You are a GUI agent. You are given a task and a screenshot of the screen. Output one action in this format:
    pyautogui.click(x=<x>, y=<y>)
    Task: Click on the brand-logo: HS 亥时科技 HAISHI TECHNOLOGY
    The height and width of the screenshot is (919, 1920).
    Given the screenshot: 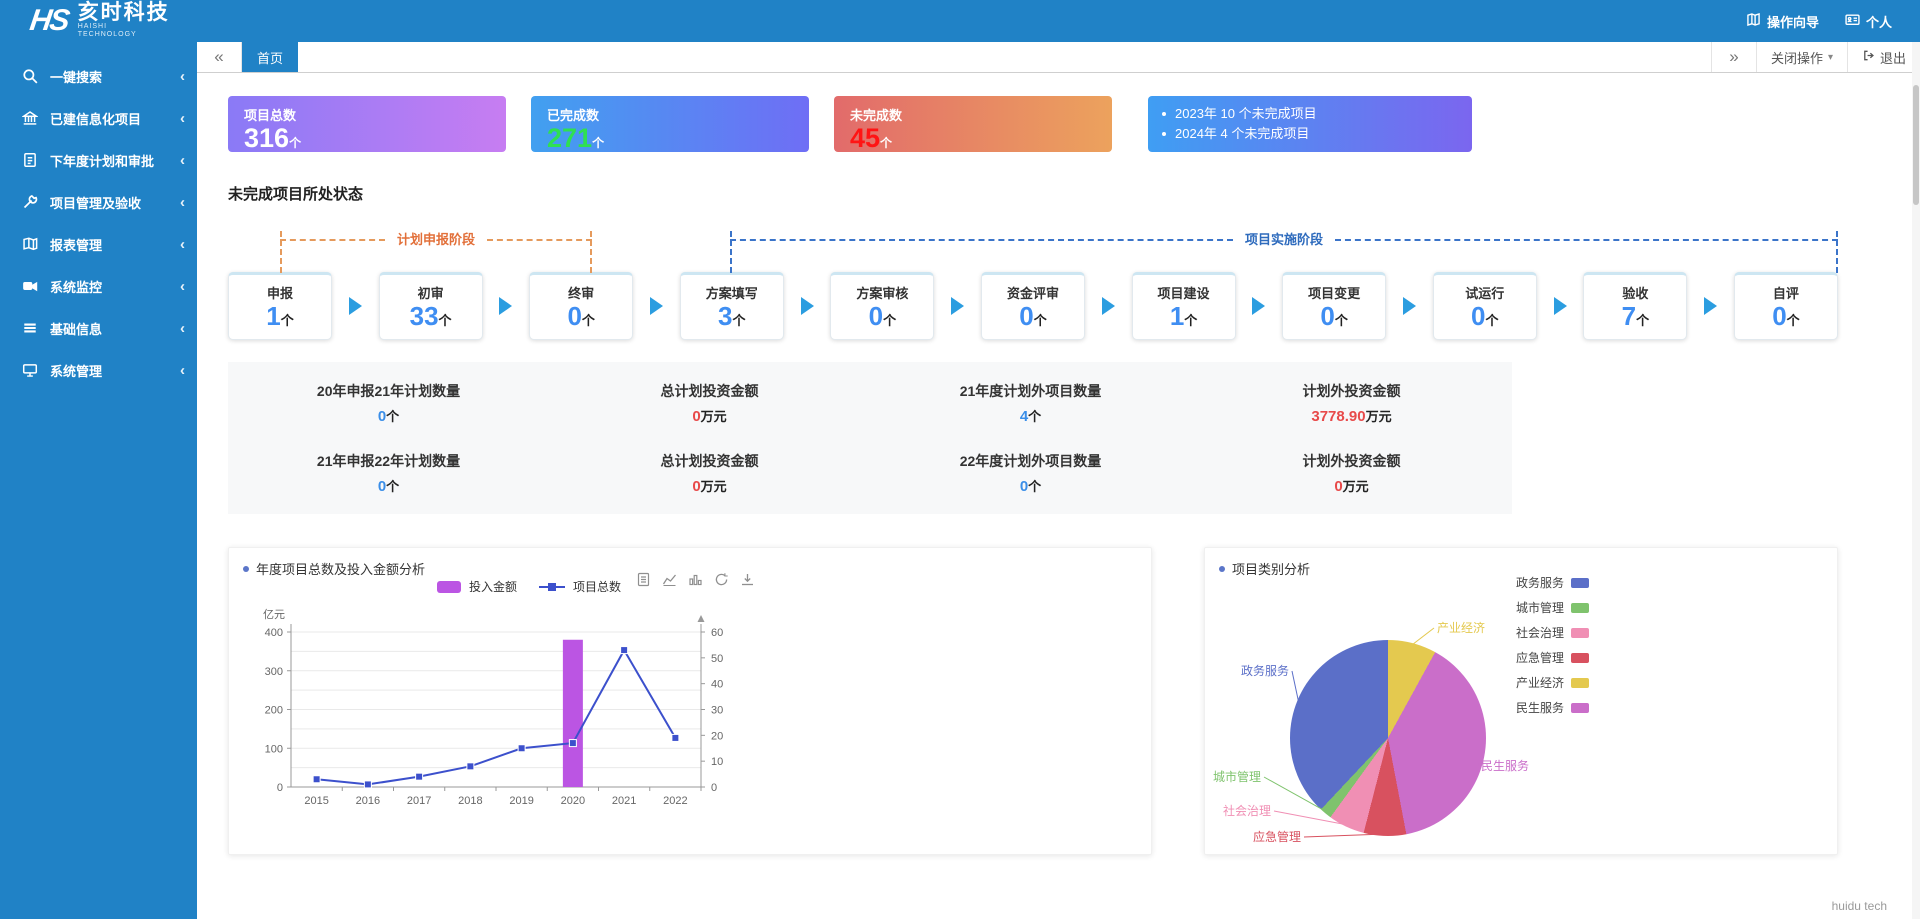 What is the action you would take?
    pyautogui.click(x=99, y=20)
    